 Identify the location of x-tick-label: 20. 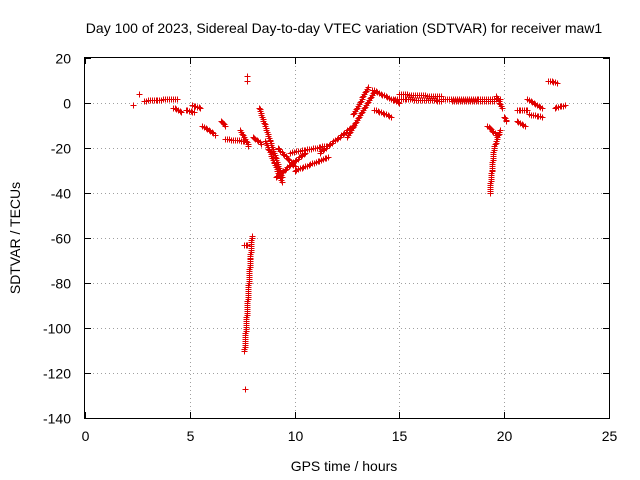
(505, 436).